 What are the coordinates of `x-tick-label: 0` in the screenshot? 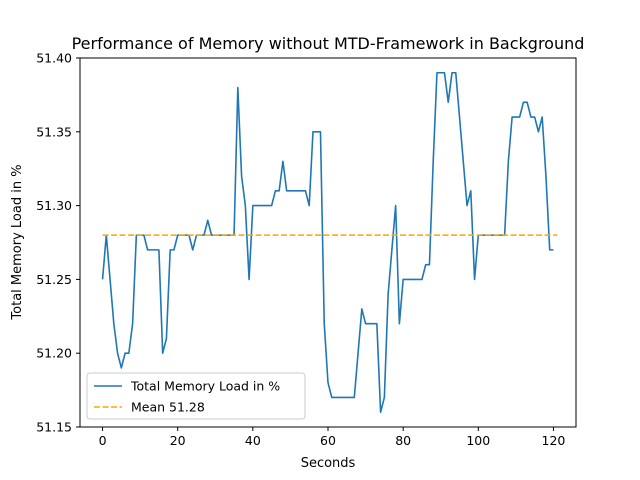 It's located at (103, 440).